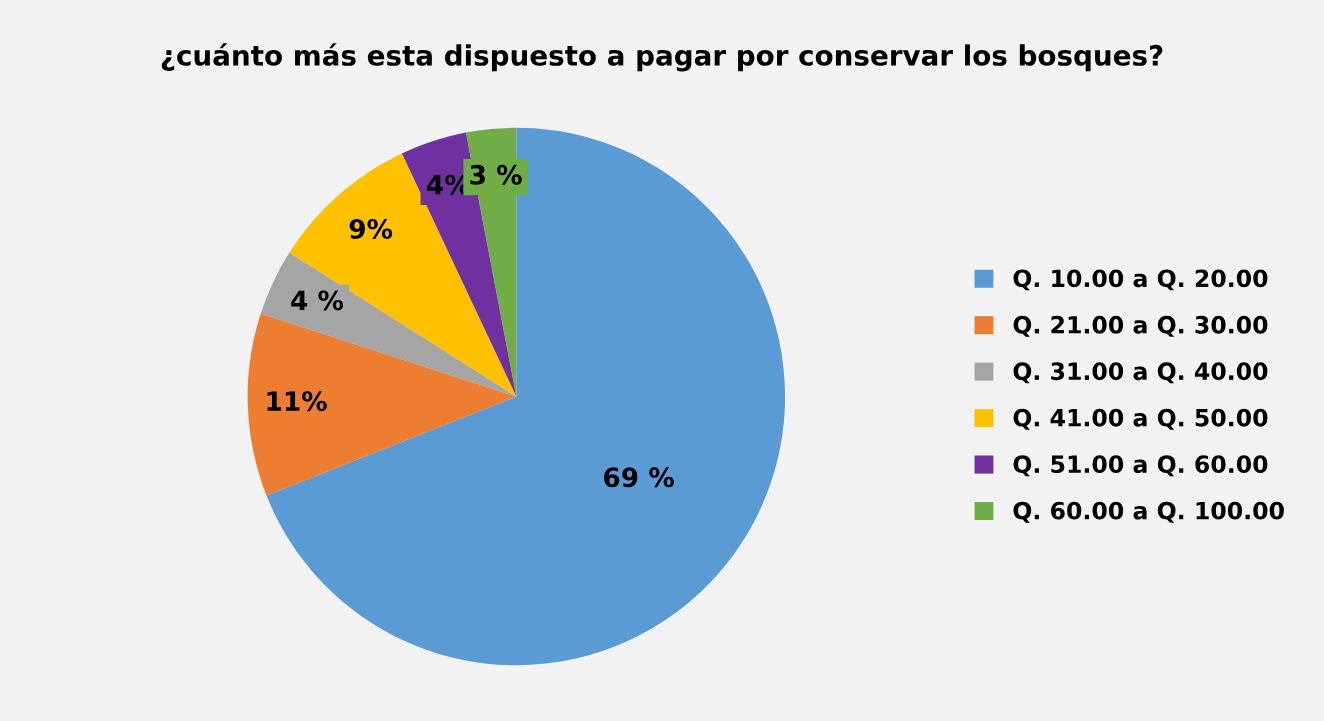 Image resolution: width=1324 pixels, height=721 pixels. I want to click on data-label: 11%, so click(297, 401).